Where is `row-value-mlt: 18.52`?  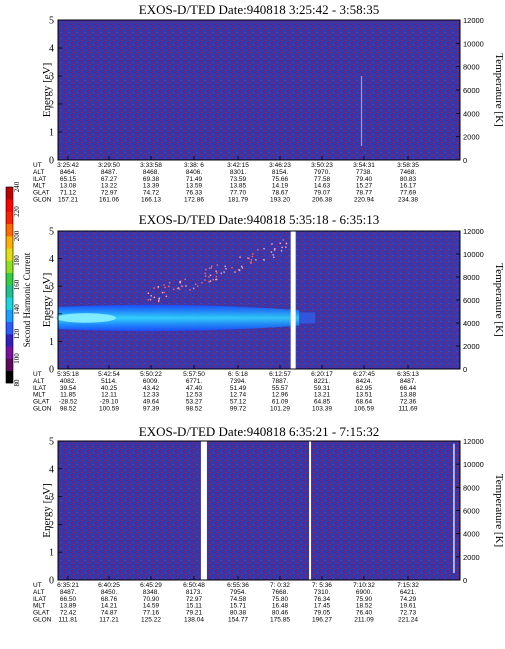 row-value-mlt: 18.52 is located at coordinates (364, 606).